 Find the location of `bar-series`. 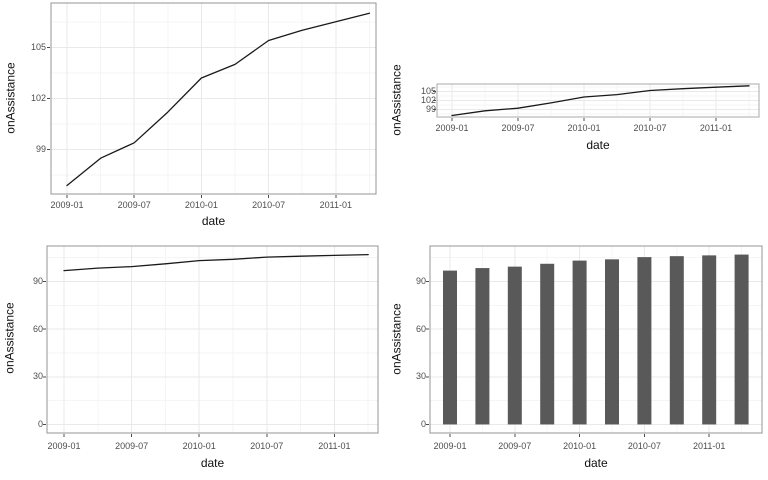

bar-series is located at coordinates (596, 339).